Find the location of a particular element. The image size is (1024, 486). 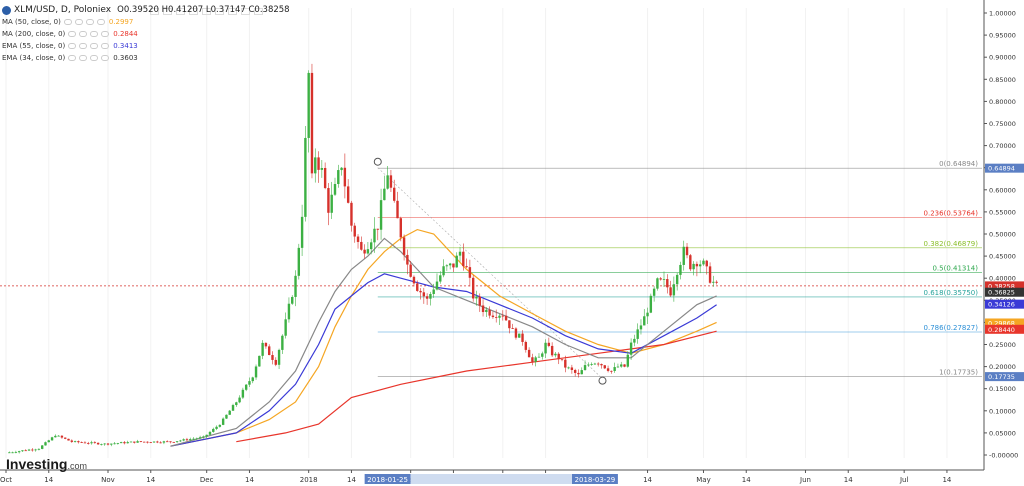

y-tick-label: 0.75000 is located at coordinates (1002, 124).